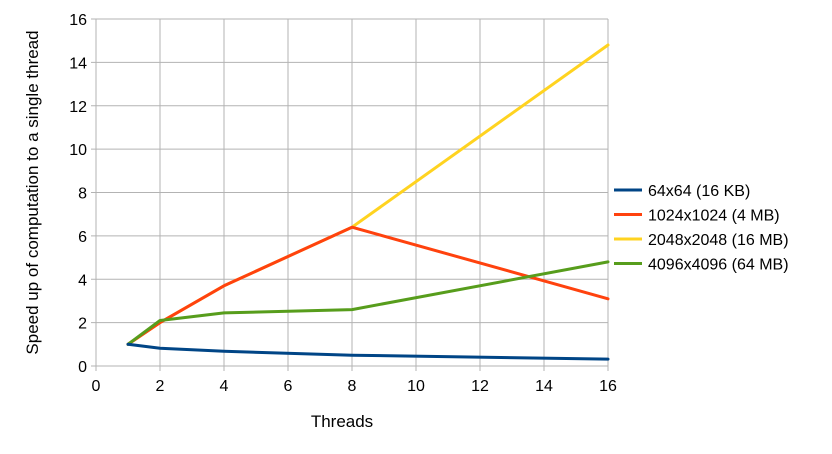  What do you see at coordinates (718, 265) in the screenshot?
I see `legend-label: 4096x4096 (64 MB)` at bounding box center [718, 265].